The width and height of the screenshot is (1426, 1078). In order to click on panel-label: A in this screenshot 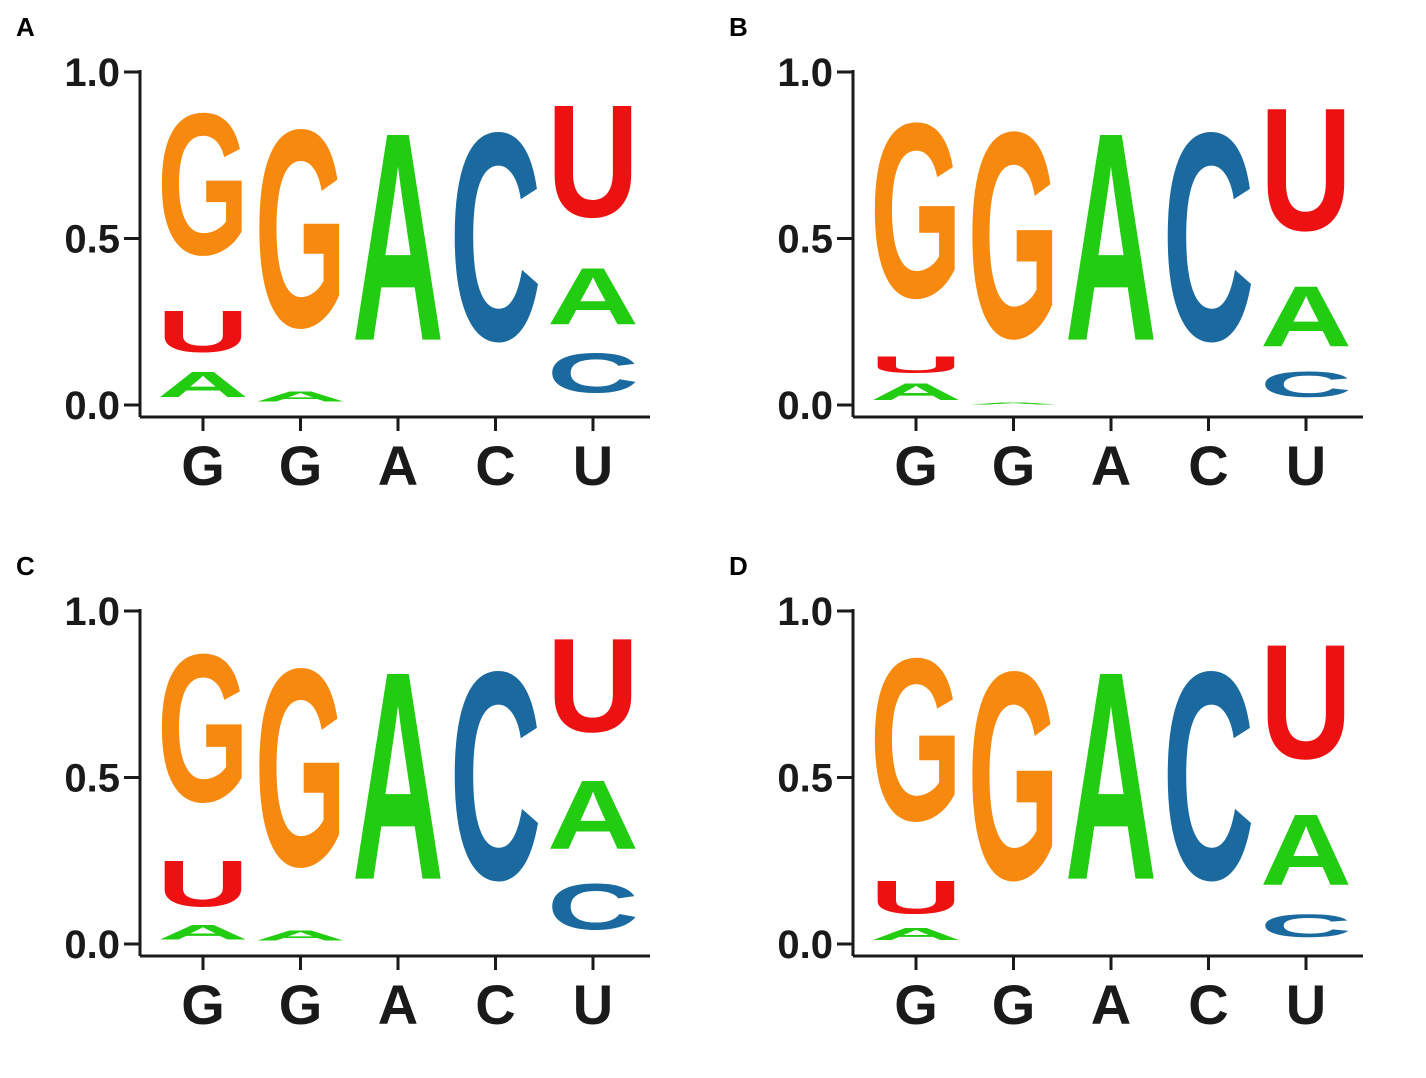, I will do `click(25, 27)`.